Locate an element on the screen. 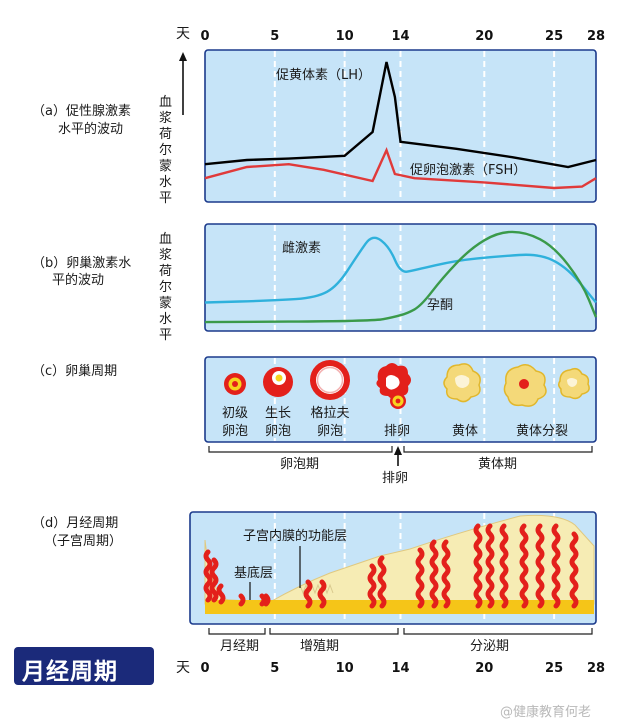 The height and width of the screenshot is (726, 640). panel-b-label-line1: （b）卵巢激素水 is located at coordinates (82, 263).